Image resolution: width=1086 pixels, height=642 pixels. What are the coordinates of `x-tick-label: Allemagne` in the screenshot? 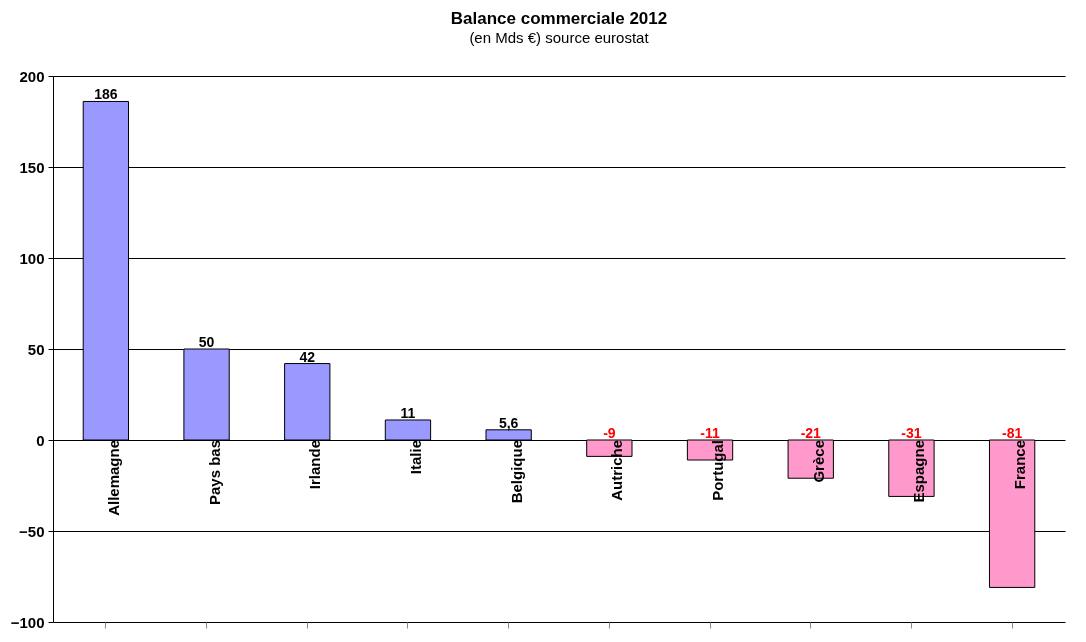 It's located at (113, 478).